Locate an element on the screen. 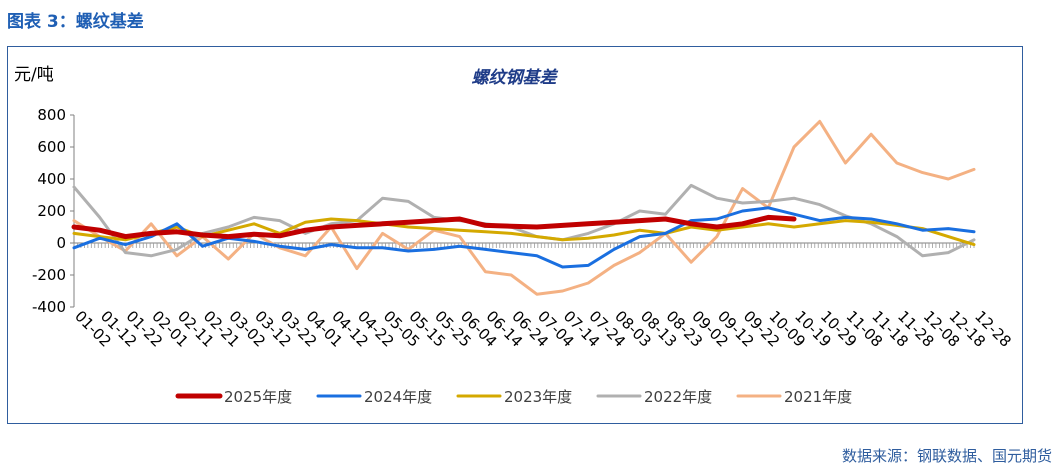 The height and width of the screenshot is (471, 1058). legend-label: 2023年度 is located at coordinates (538, 397).